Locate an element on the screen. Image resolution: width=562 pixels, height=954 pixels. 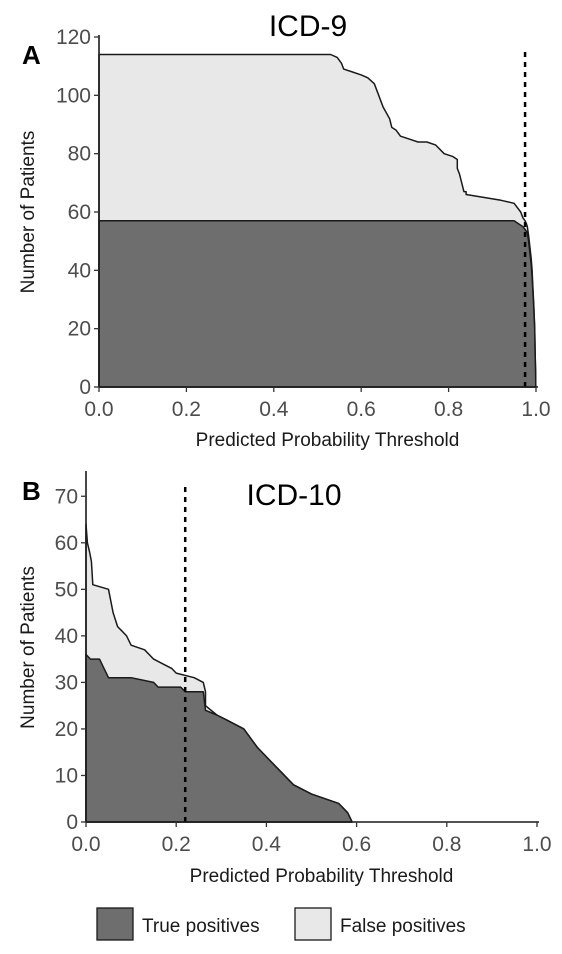
legend-swatch-true-positives is located at coordinates (115, 924).